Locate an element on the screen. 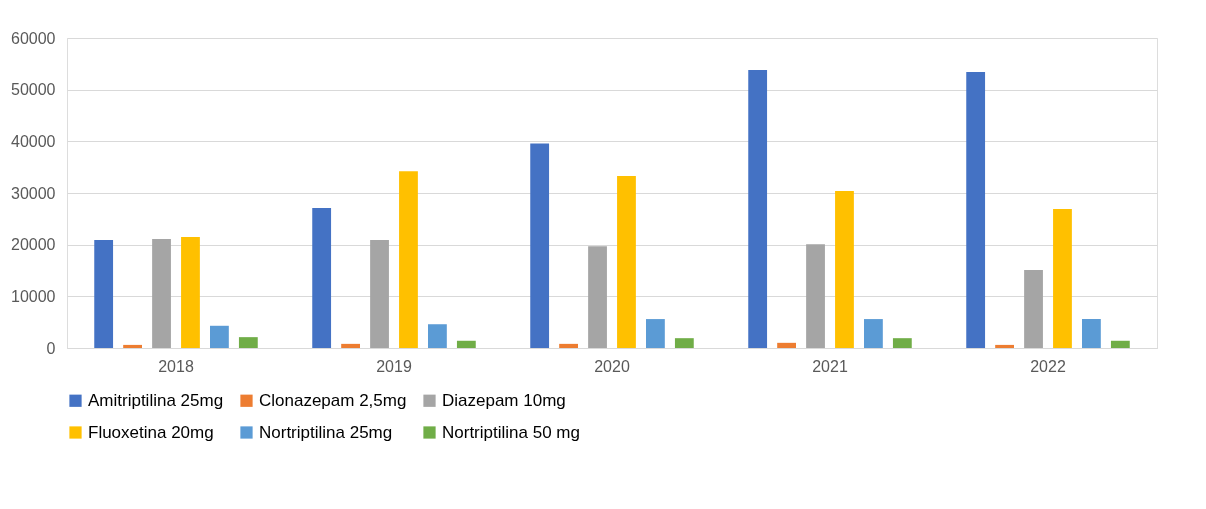 This screenshot has height=509, width=1206. x-tick-label: 2020 is located at coordinates (612, 366).